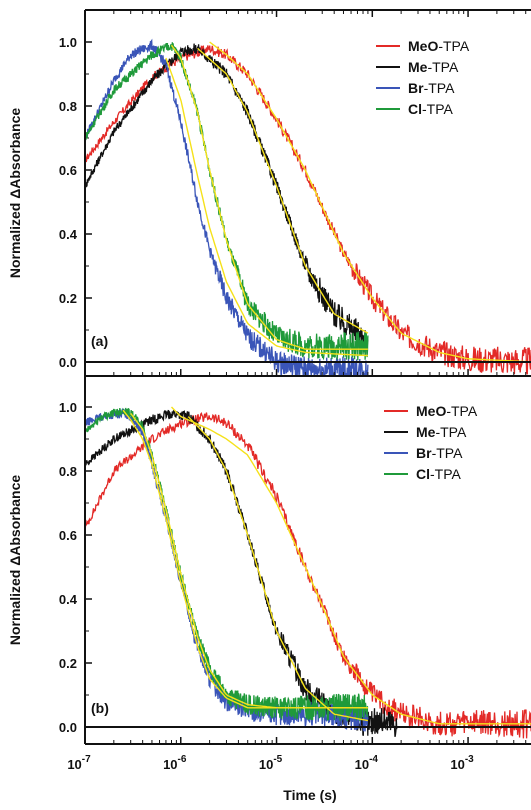 Image resolution: width=531 pixels, height=810 pixels. I want to click on y-tick-label-b-0: 0.0, so click(68, 727).